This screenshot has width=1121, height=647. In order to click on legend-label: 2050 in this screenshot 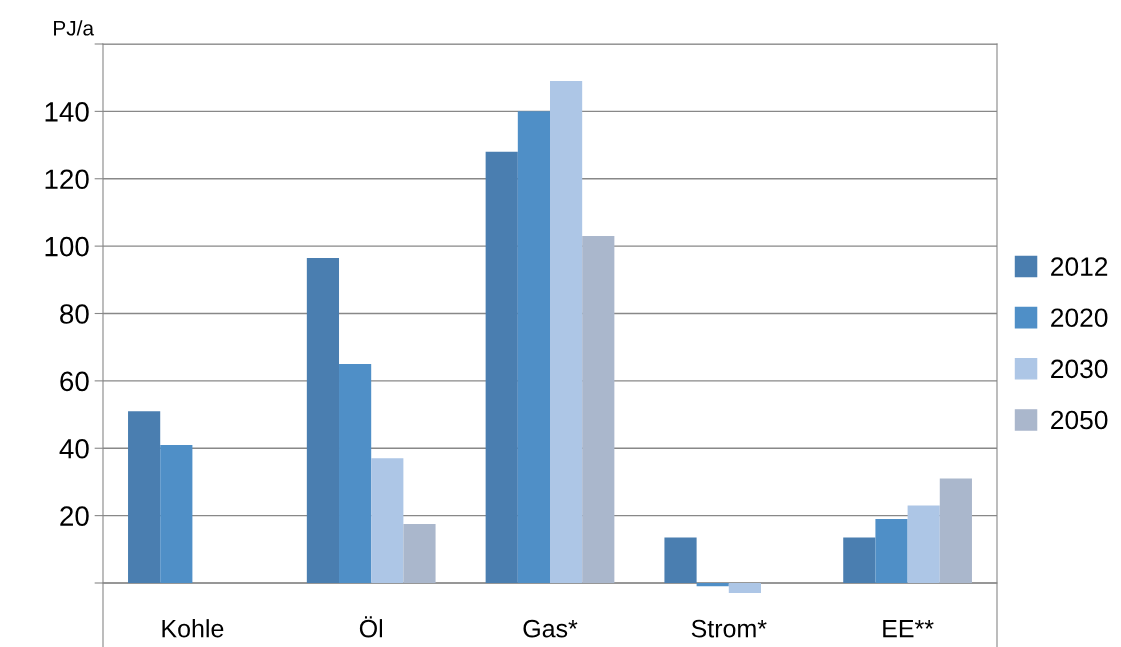, I will do `click(1079, 420)`.